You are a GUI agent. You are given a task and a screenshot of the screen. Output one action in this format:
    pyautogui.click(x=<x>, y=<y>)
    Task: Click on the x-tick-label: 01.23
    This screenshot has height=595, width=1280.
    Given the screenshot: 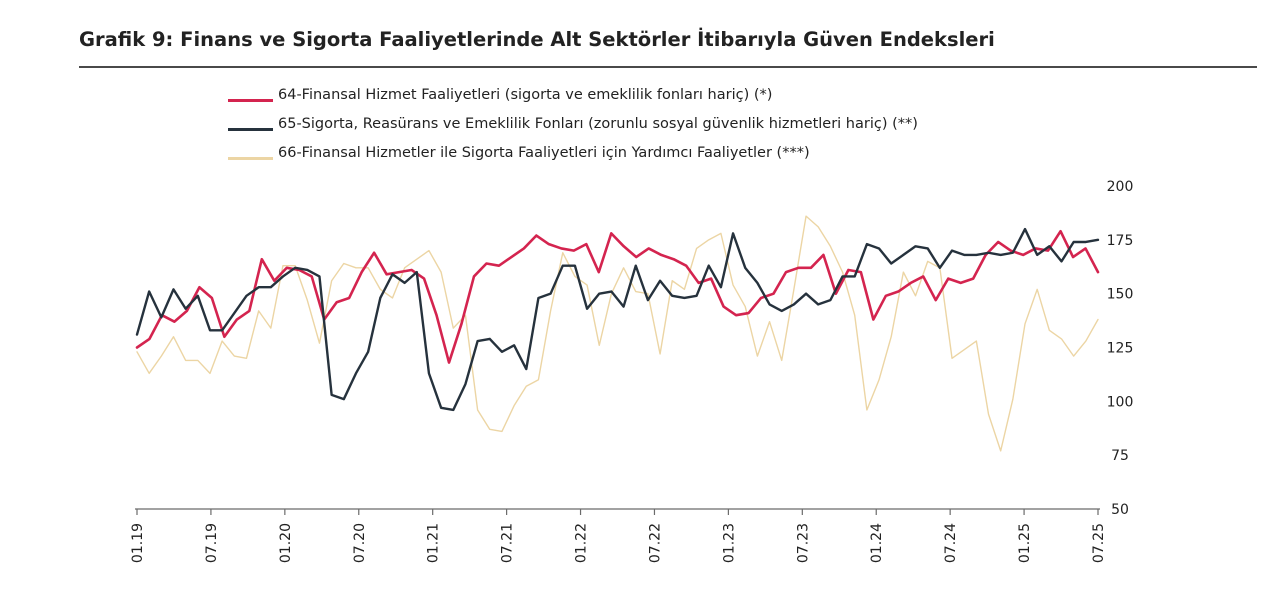 What is the action you would take?
    pyautogui.click(x=729, y=543)
    